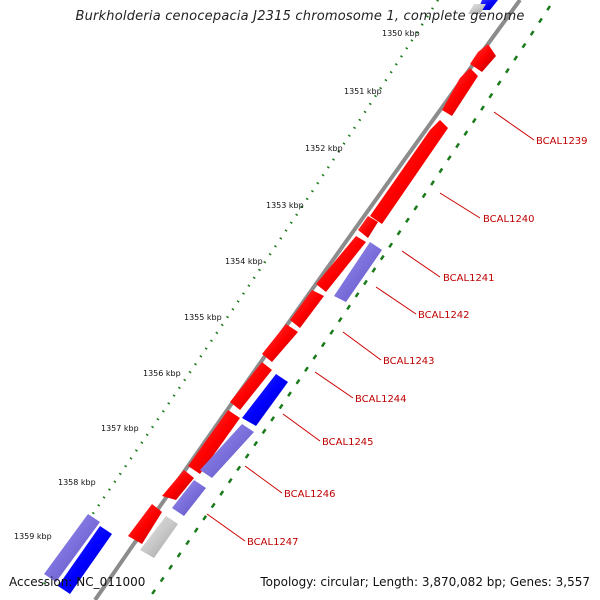  I want to click on gene-label-bcal1240: BCAL1240, so click(509, 219).